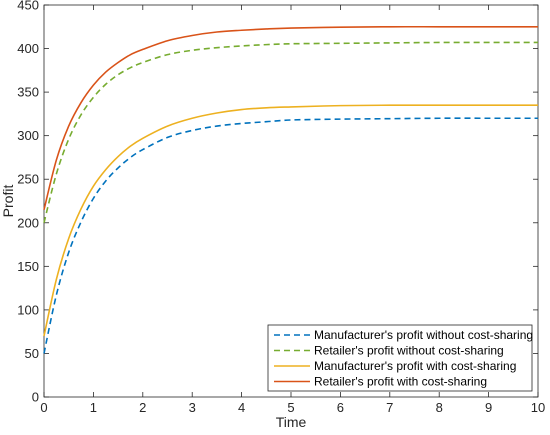 The height and width of the screenshot is (435, 550). What do you see at coordinates (439, 407) in the screenshot?
I see `x-tick-label: 8` at bounding box center [439, 407].